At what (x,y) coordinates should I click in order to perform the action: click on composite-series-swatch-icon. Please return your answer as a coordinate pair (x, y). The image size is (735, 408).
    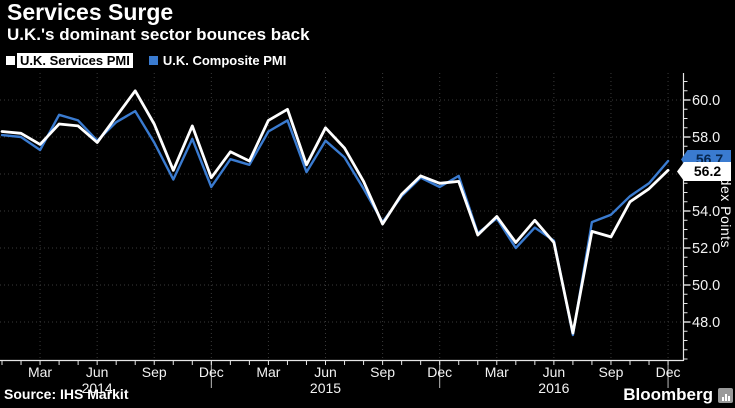
    Looking at the image, I should click on (153, 60).